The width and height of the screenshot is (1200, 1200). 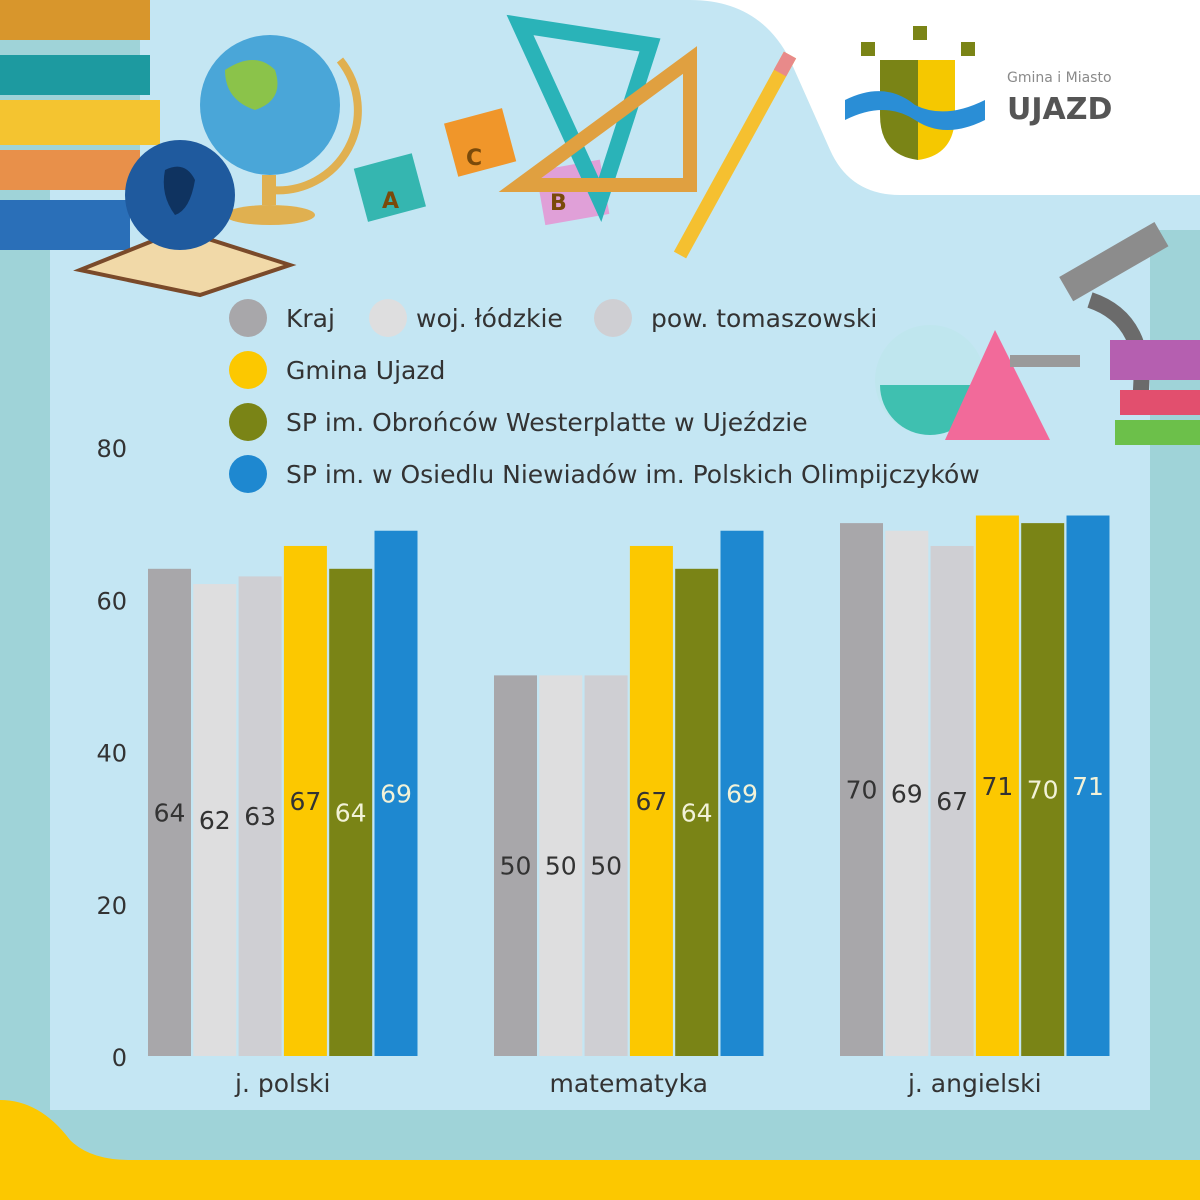 I want to click on bar-value-label: 62, so click(x=215, y=820).